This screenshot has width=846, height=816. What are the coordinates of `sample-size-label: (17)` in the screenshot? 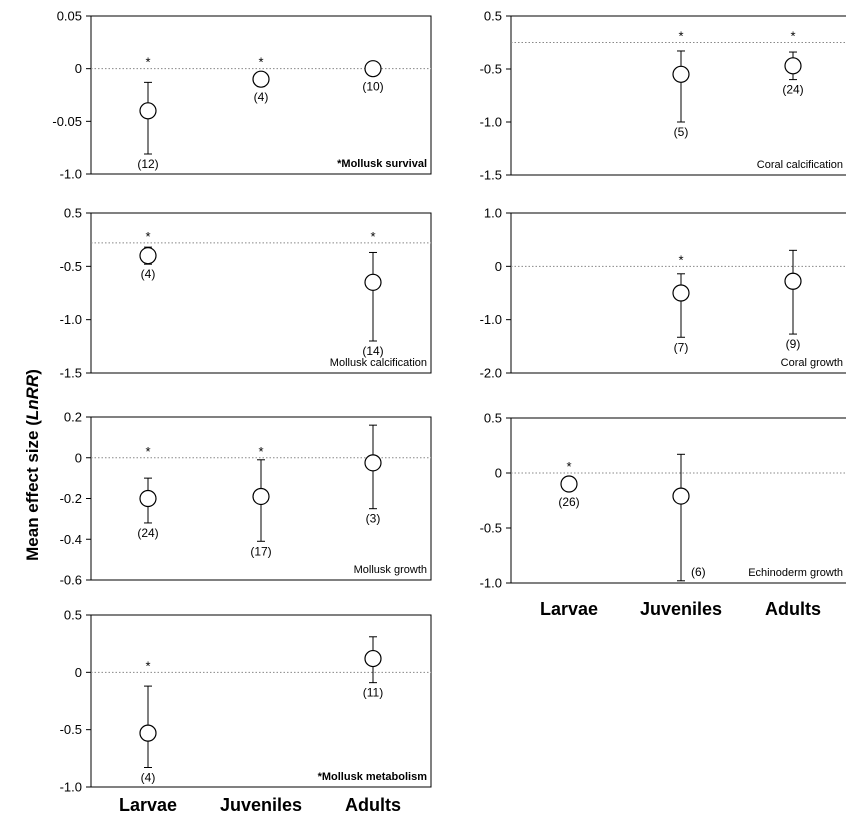 It's located at (260, 551).